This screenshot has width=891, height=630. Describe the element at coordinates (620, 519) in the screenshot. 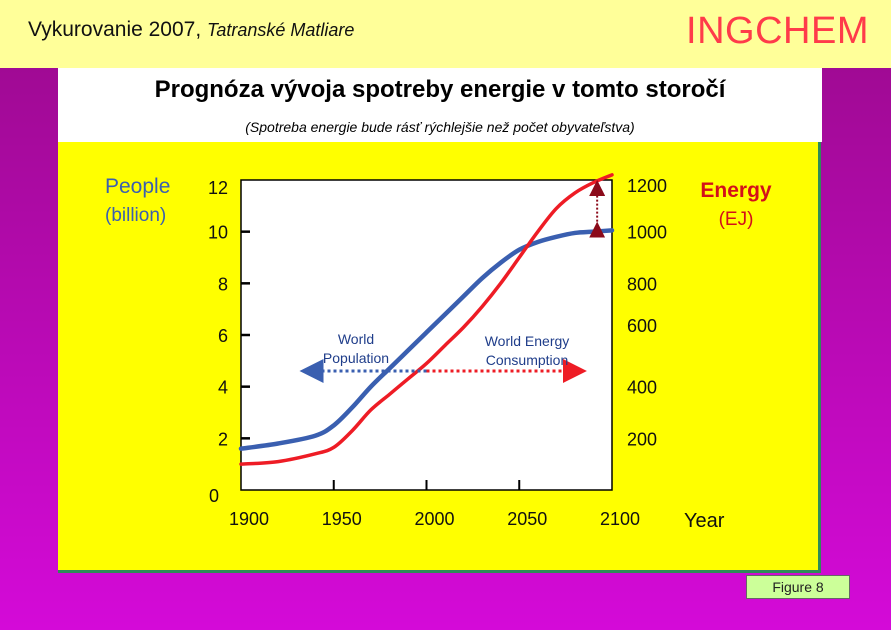

I see `x-tick-label-2100: 2100` at that location.